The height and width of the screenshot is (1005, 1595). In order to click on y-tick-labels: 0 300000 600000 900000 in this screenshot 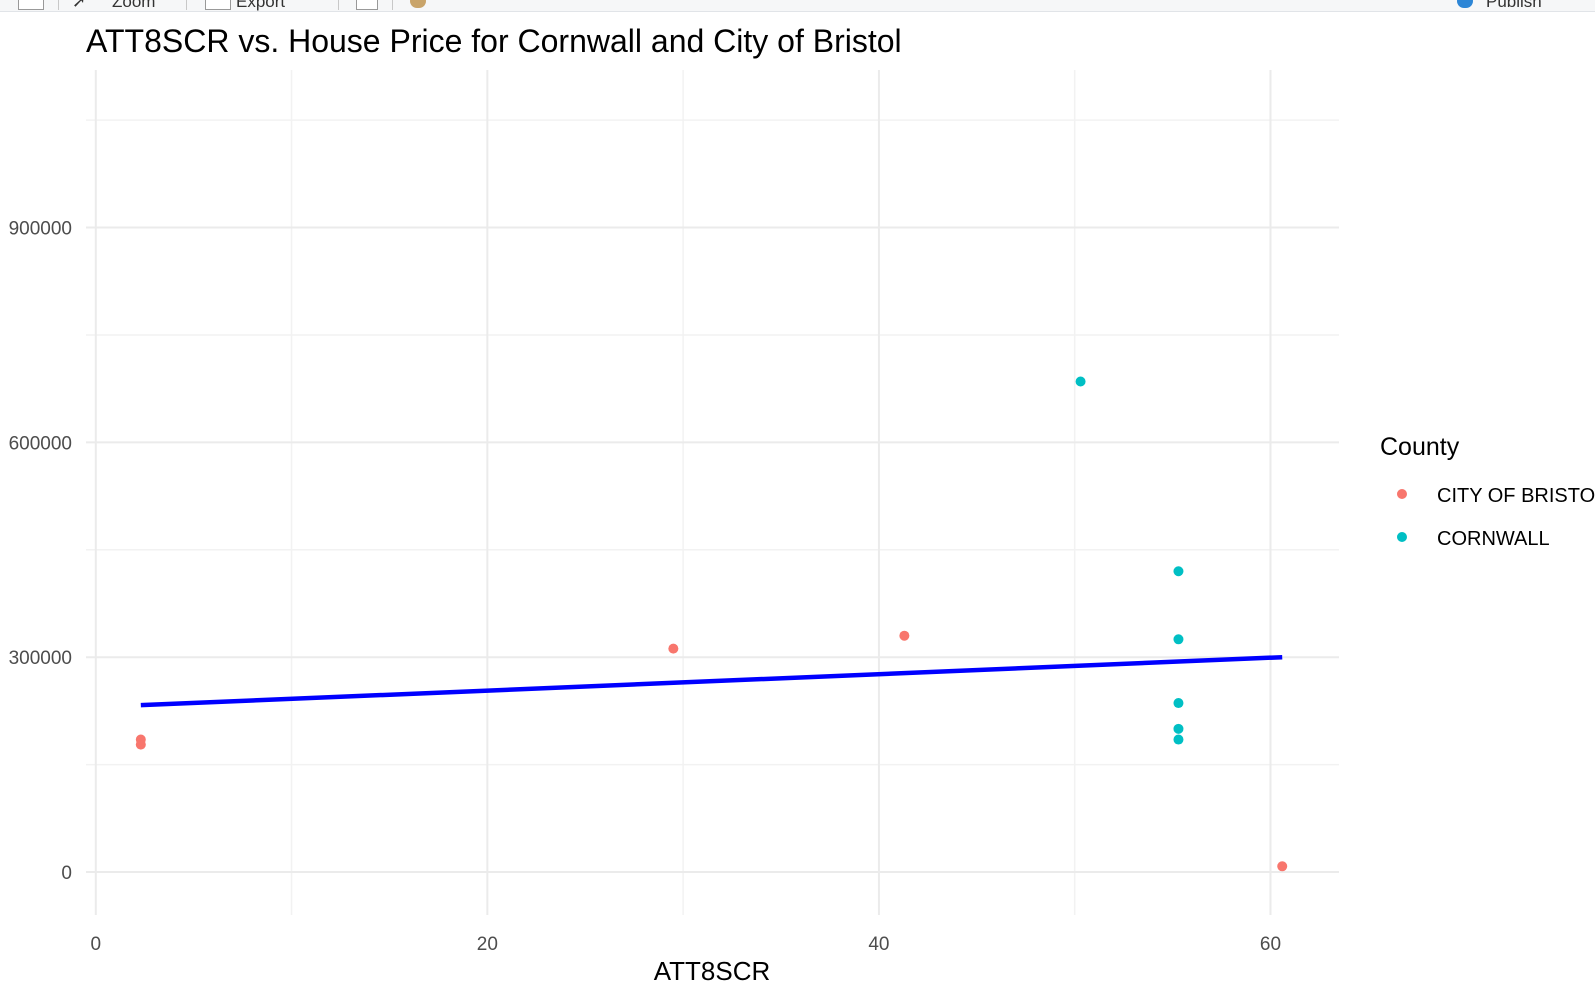, I will do `click(40, 551)`.